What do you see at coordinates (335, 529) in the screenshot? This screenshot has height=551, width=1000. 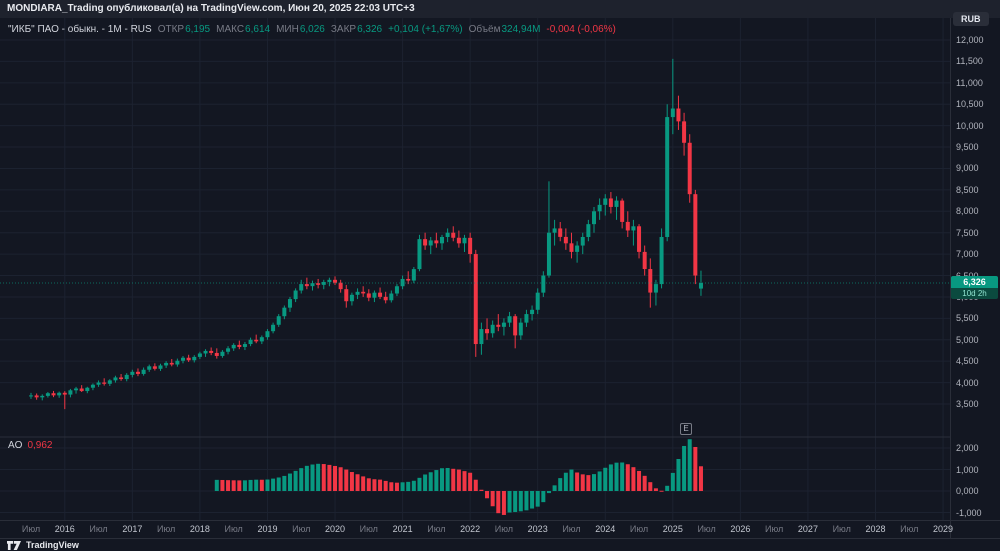 I see `time-tick: 2020` at bounding box center [335, 529].